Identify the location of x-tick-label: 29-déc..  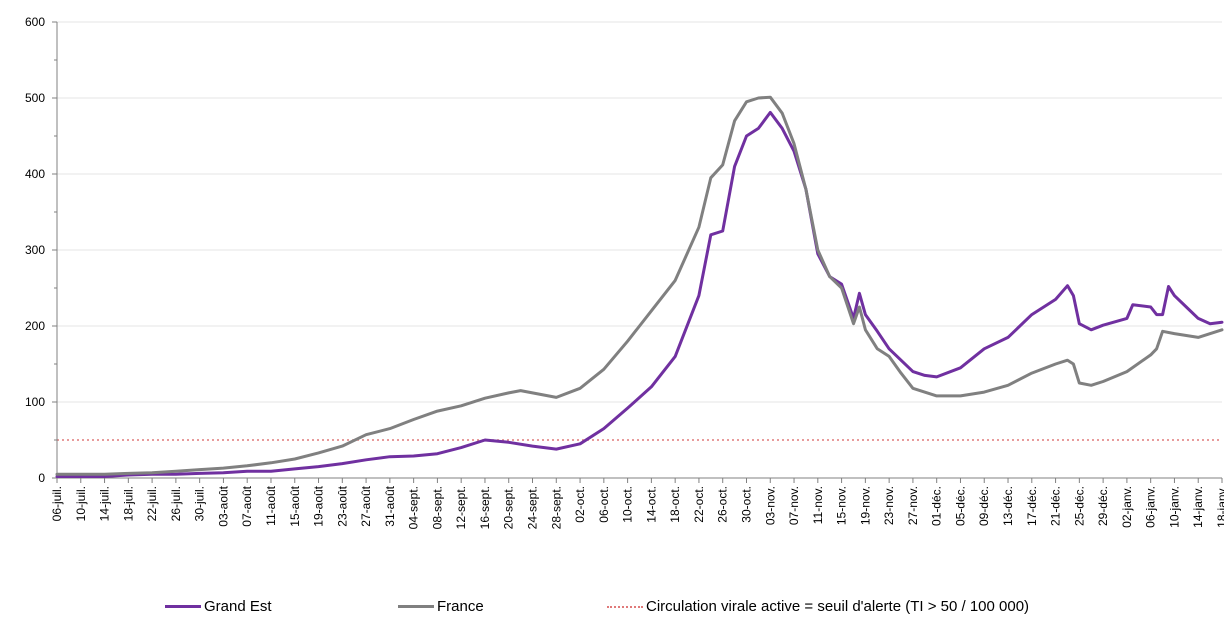
(1103, 506).